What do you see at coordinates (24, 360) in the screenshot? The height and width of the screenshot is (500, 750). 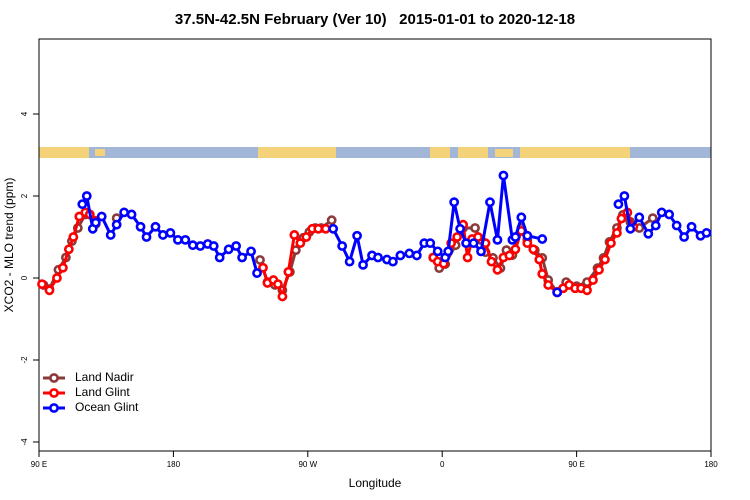 I see `y-tick-label: -2` at bounding box center [24, 360].